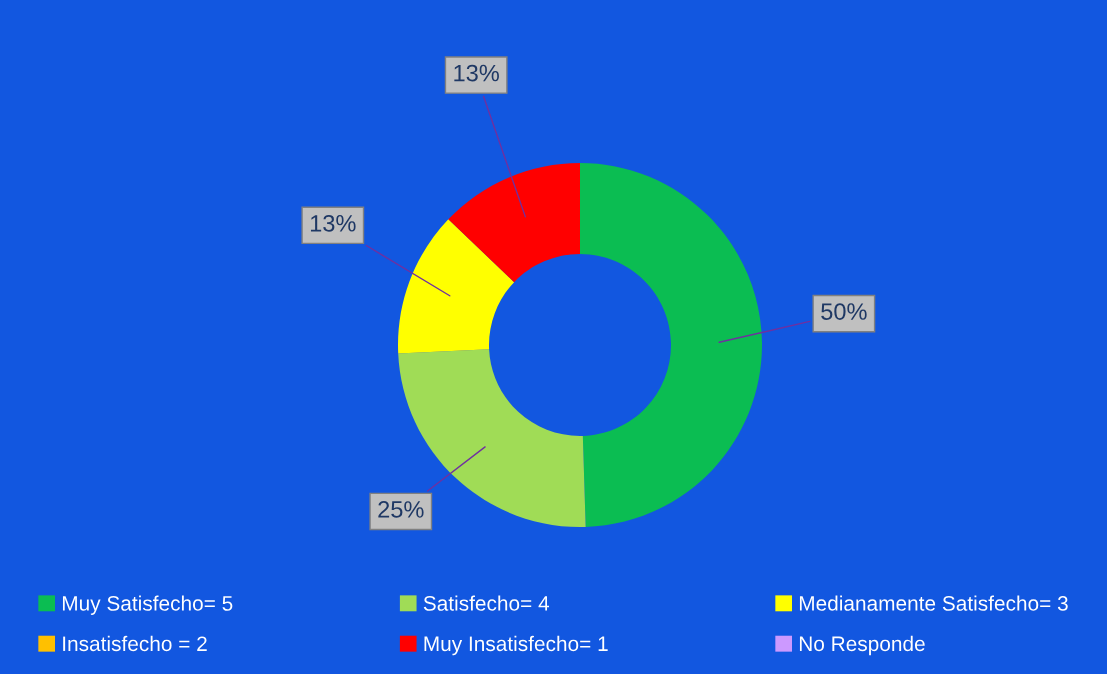 Image resolution: width=1107 pixels, height=674 pixels. I want to click on data-label: 50%, so click(844, 311).